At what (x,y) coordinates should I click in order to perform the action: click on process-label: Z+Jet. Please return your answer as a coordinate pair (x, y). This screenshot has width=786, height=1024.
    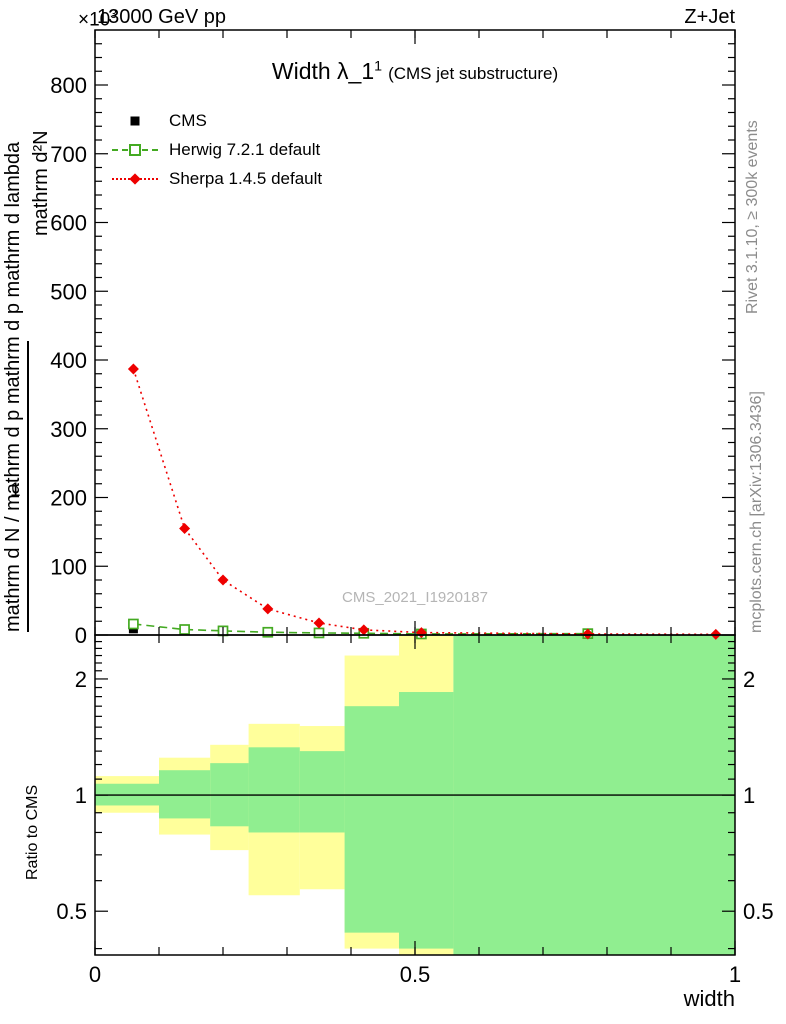
    Looking at the image, I should click on (709, 17).